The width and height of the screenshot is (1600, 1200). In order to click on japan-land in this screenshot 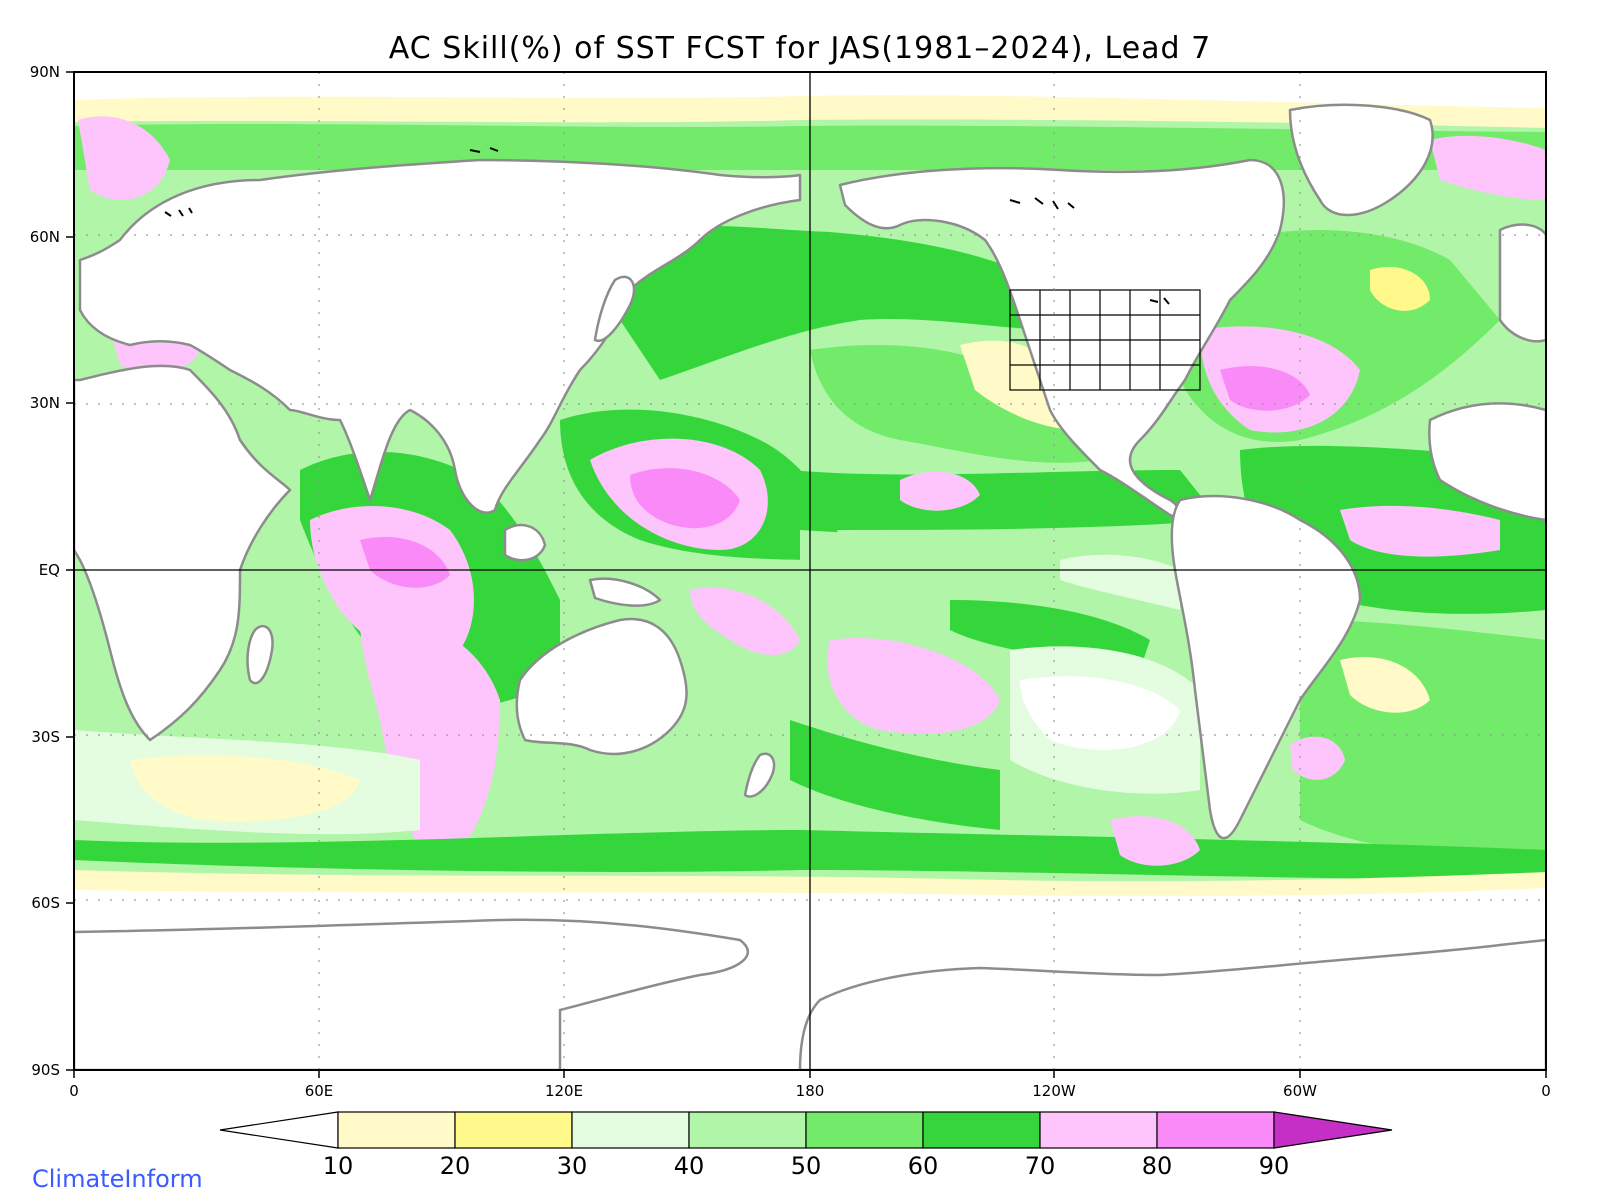, I will do `click(614, 308)`.